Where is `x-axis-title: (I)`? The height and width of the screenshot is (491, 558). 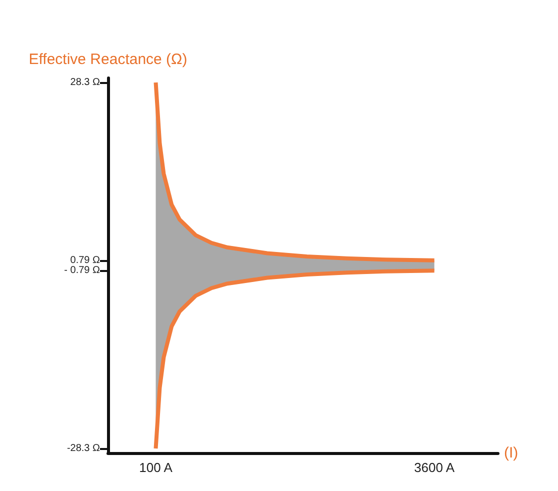 x-axis-title: (I) is located at coordinates (511, 453).